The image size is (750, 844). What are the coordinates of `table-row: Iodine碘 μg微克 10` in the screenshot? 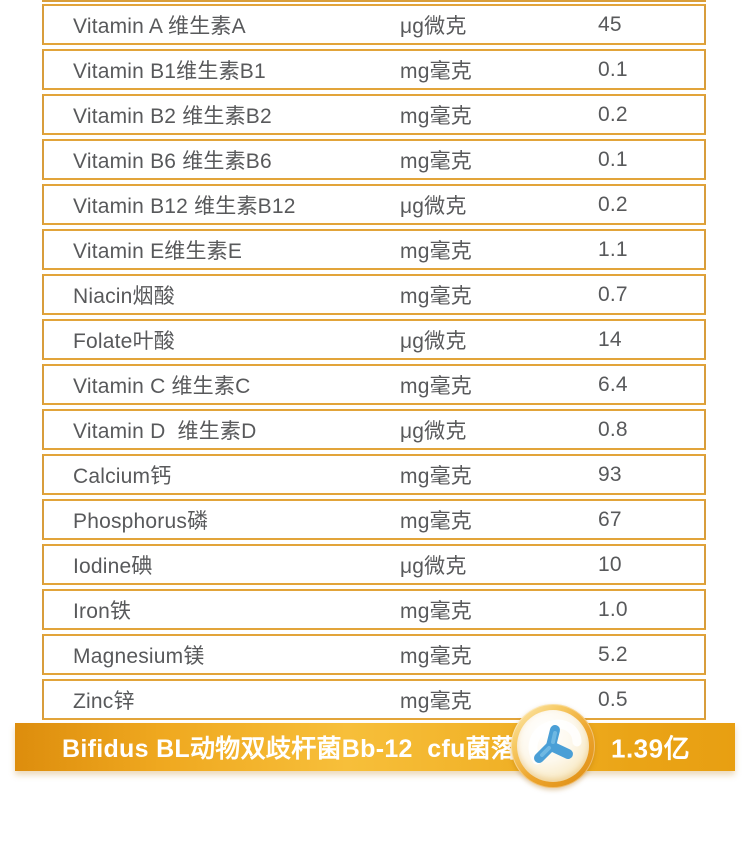 It's located at (374, 564).